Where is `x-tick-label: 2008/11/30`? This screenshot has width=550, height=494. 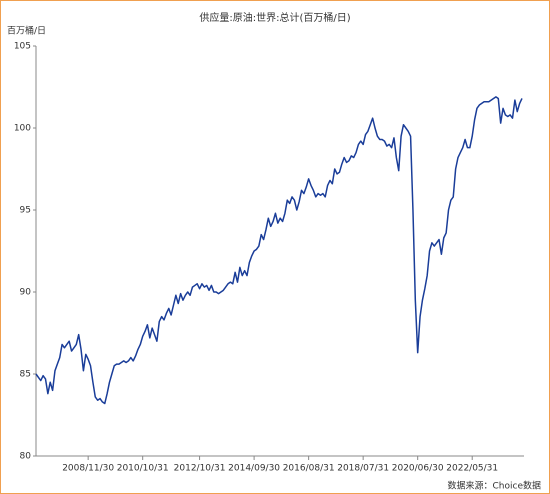
x-tick-label: 2008/11/30 is located at coordinates (88, 469).